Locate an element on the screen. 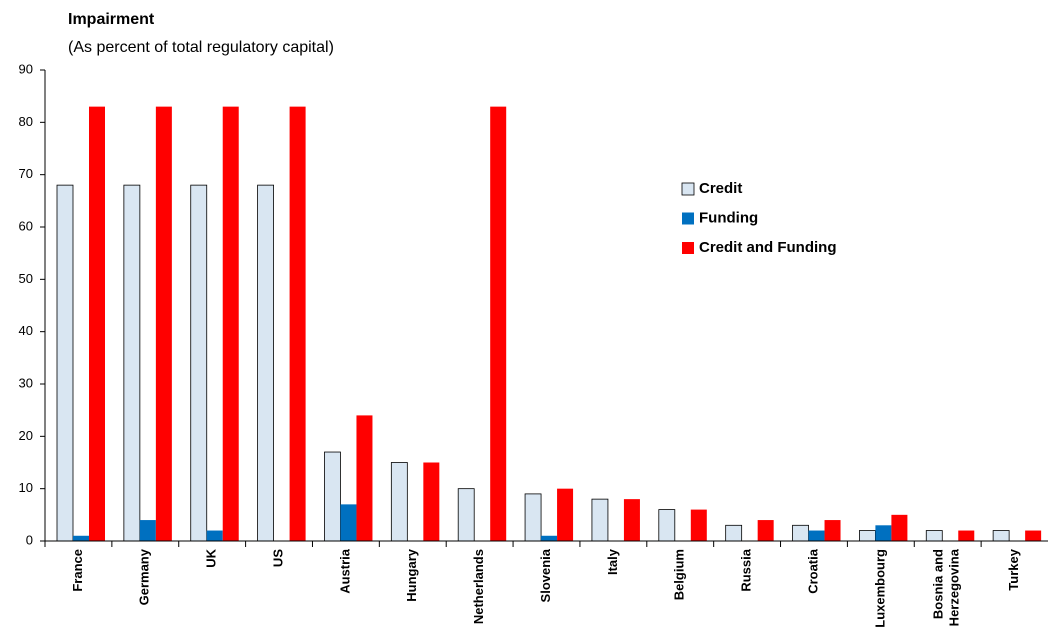 This screenshot has height=638, width=1048. x-tick-label: Austria is located at coordinates (344, 571).